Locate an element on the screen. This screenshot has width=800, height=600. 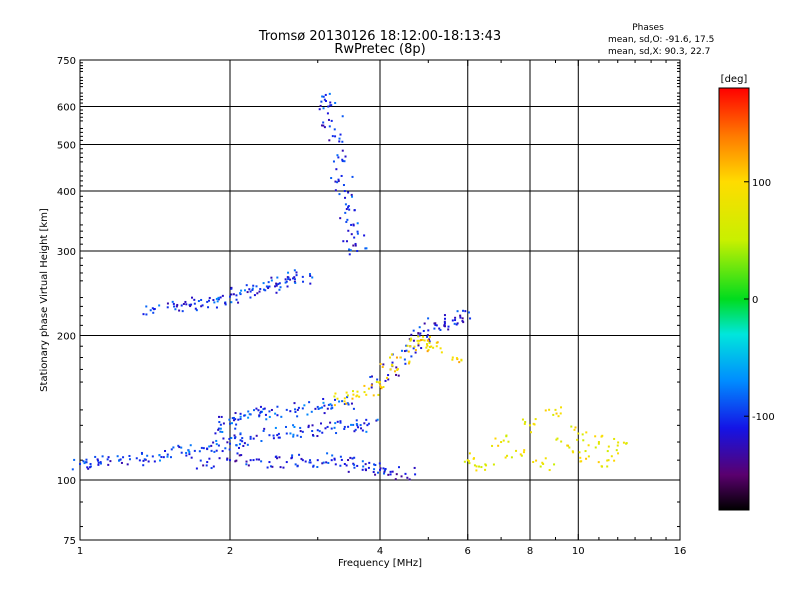
y-tick-label: 200 is located at coordinates (66, 337).